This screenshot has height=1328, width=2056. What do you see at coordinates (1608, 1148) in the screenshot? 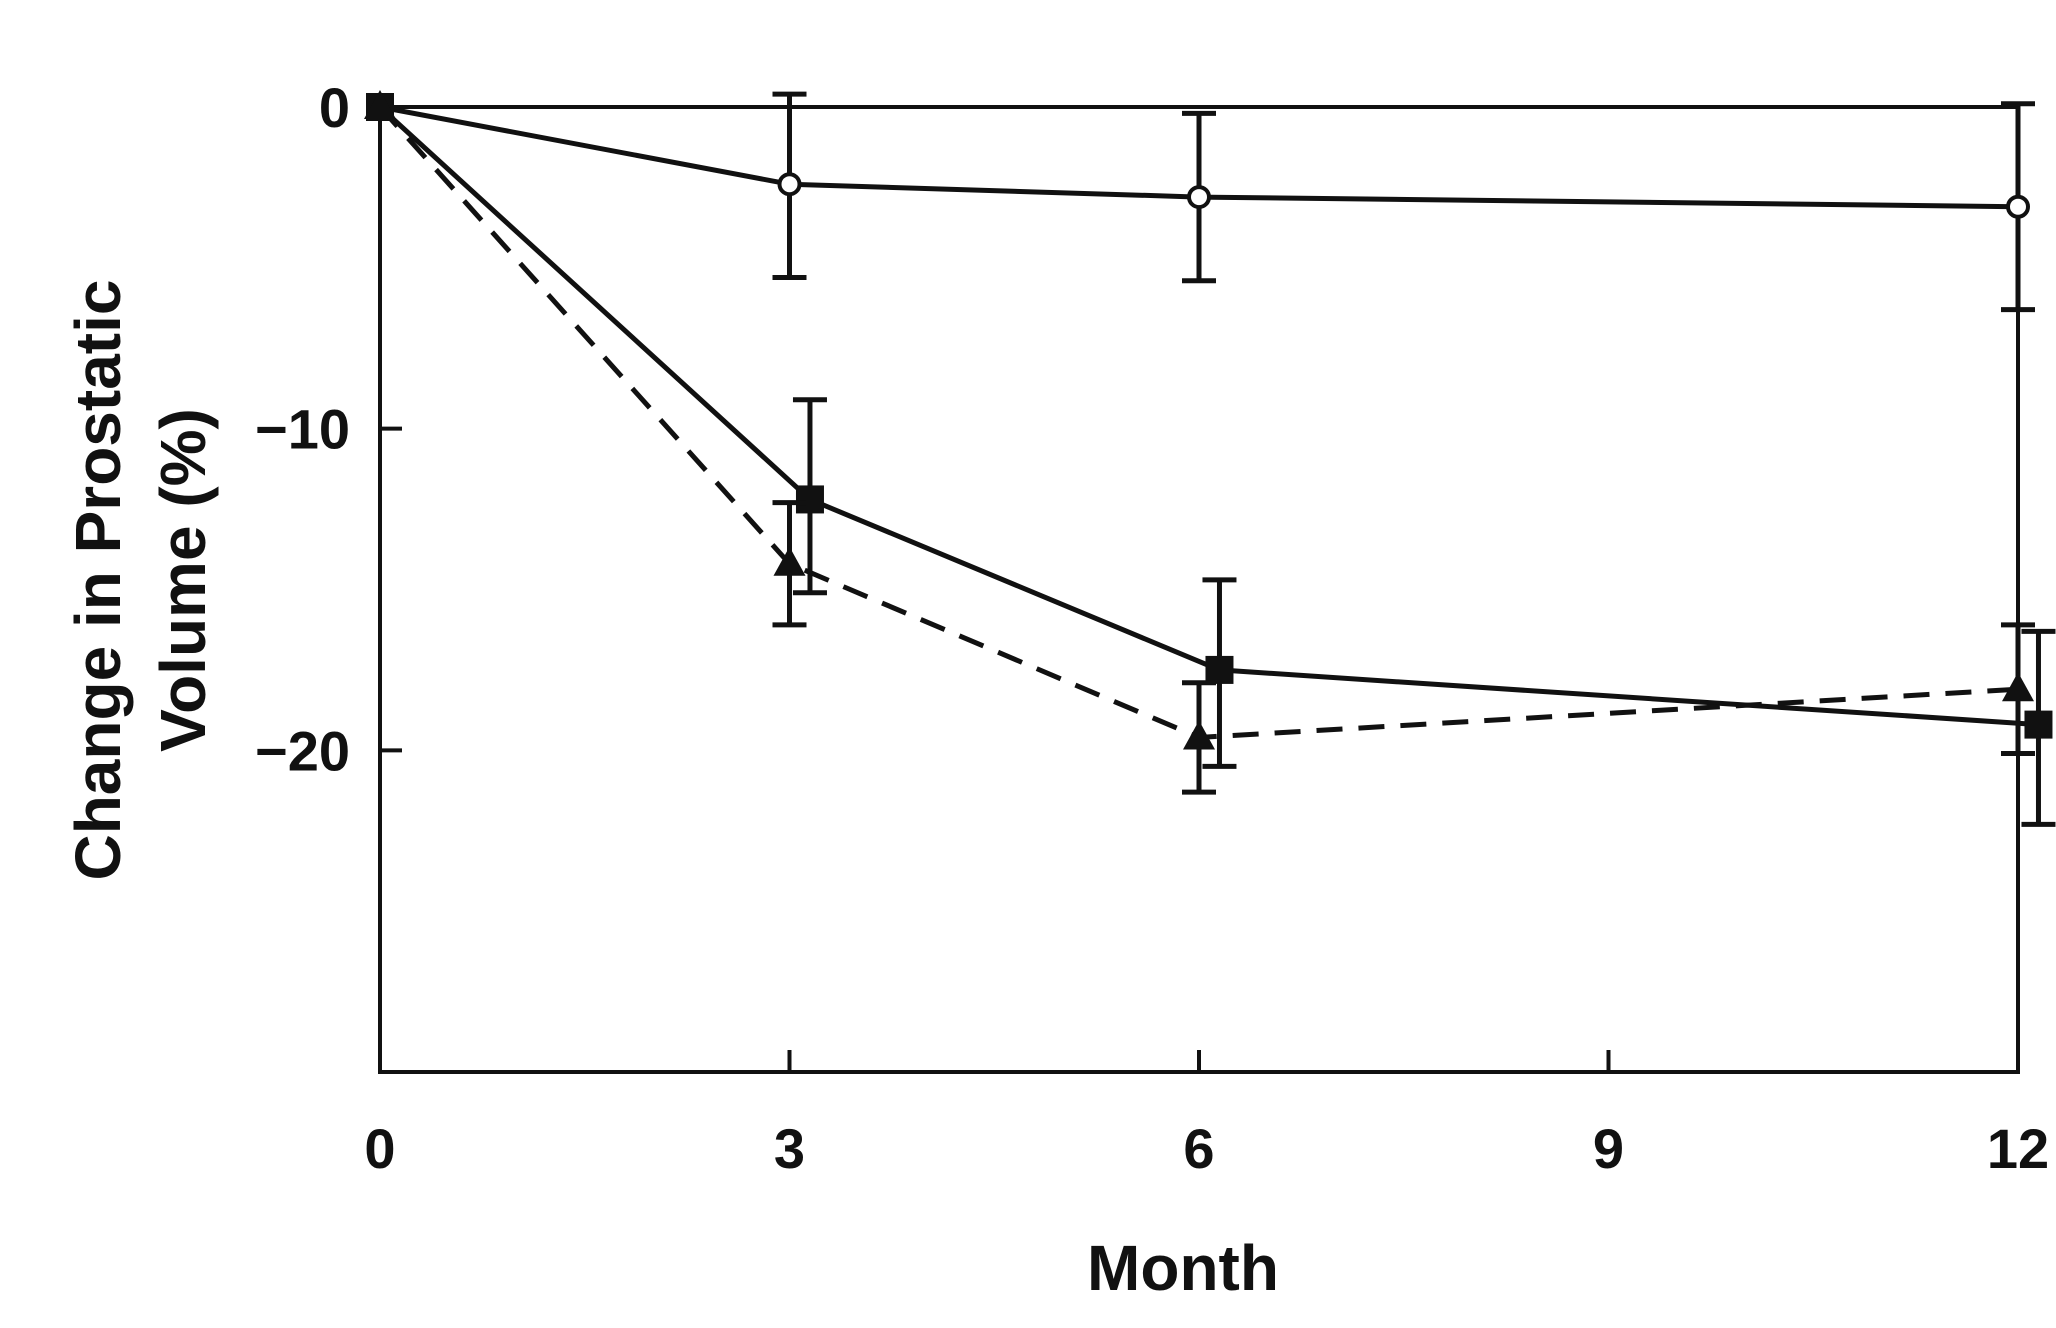
I see `x-tick-label: 9` at bounding box center [1608, 1148].